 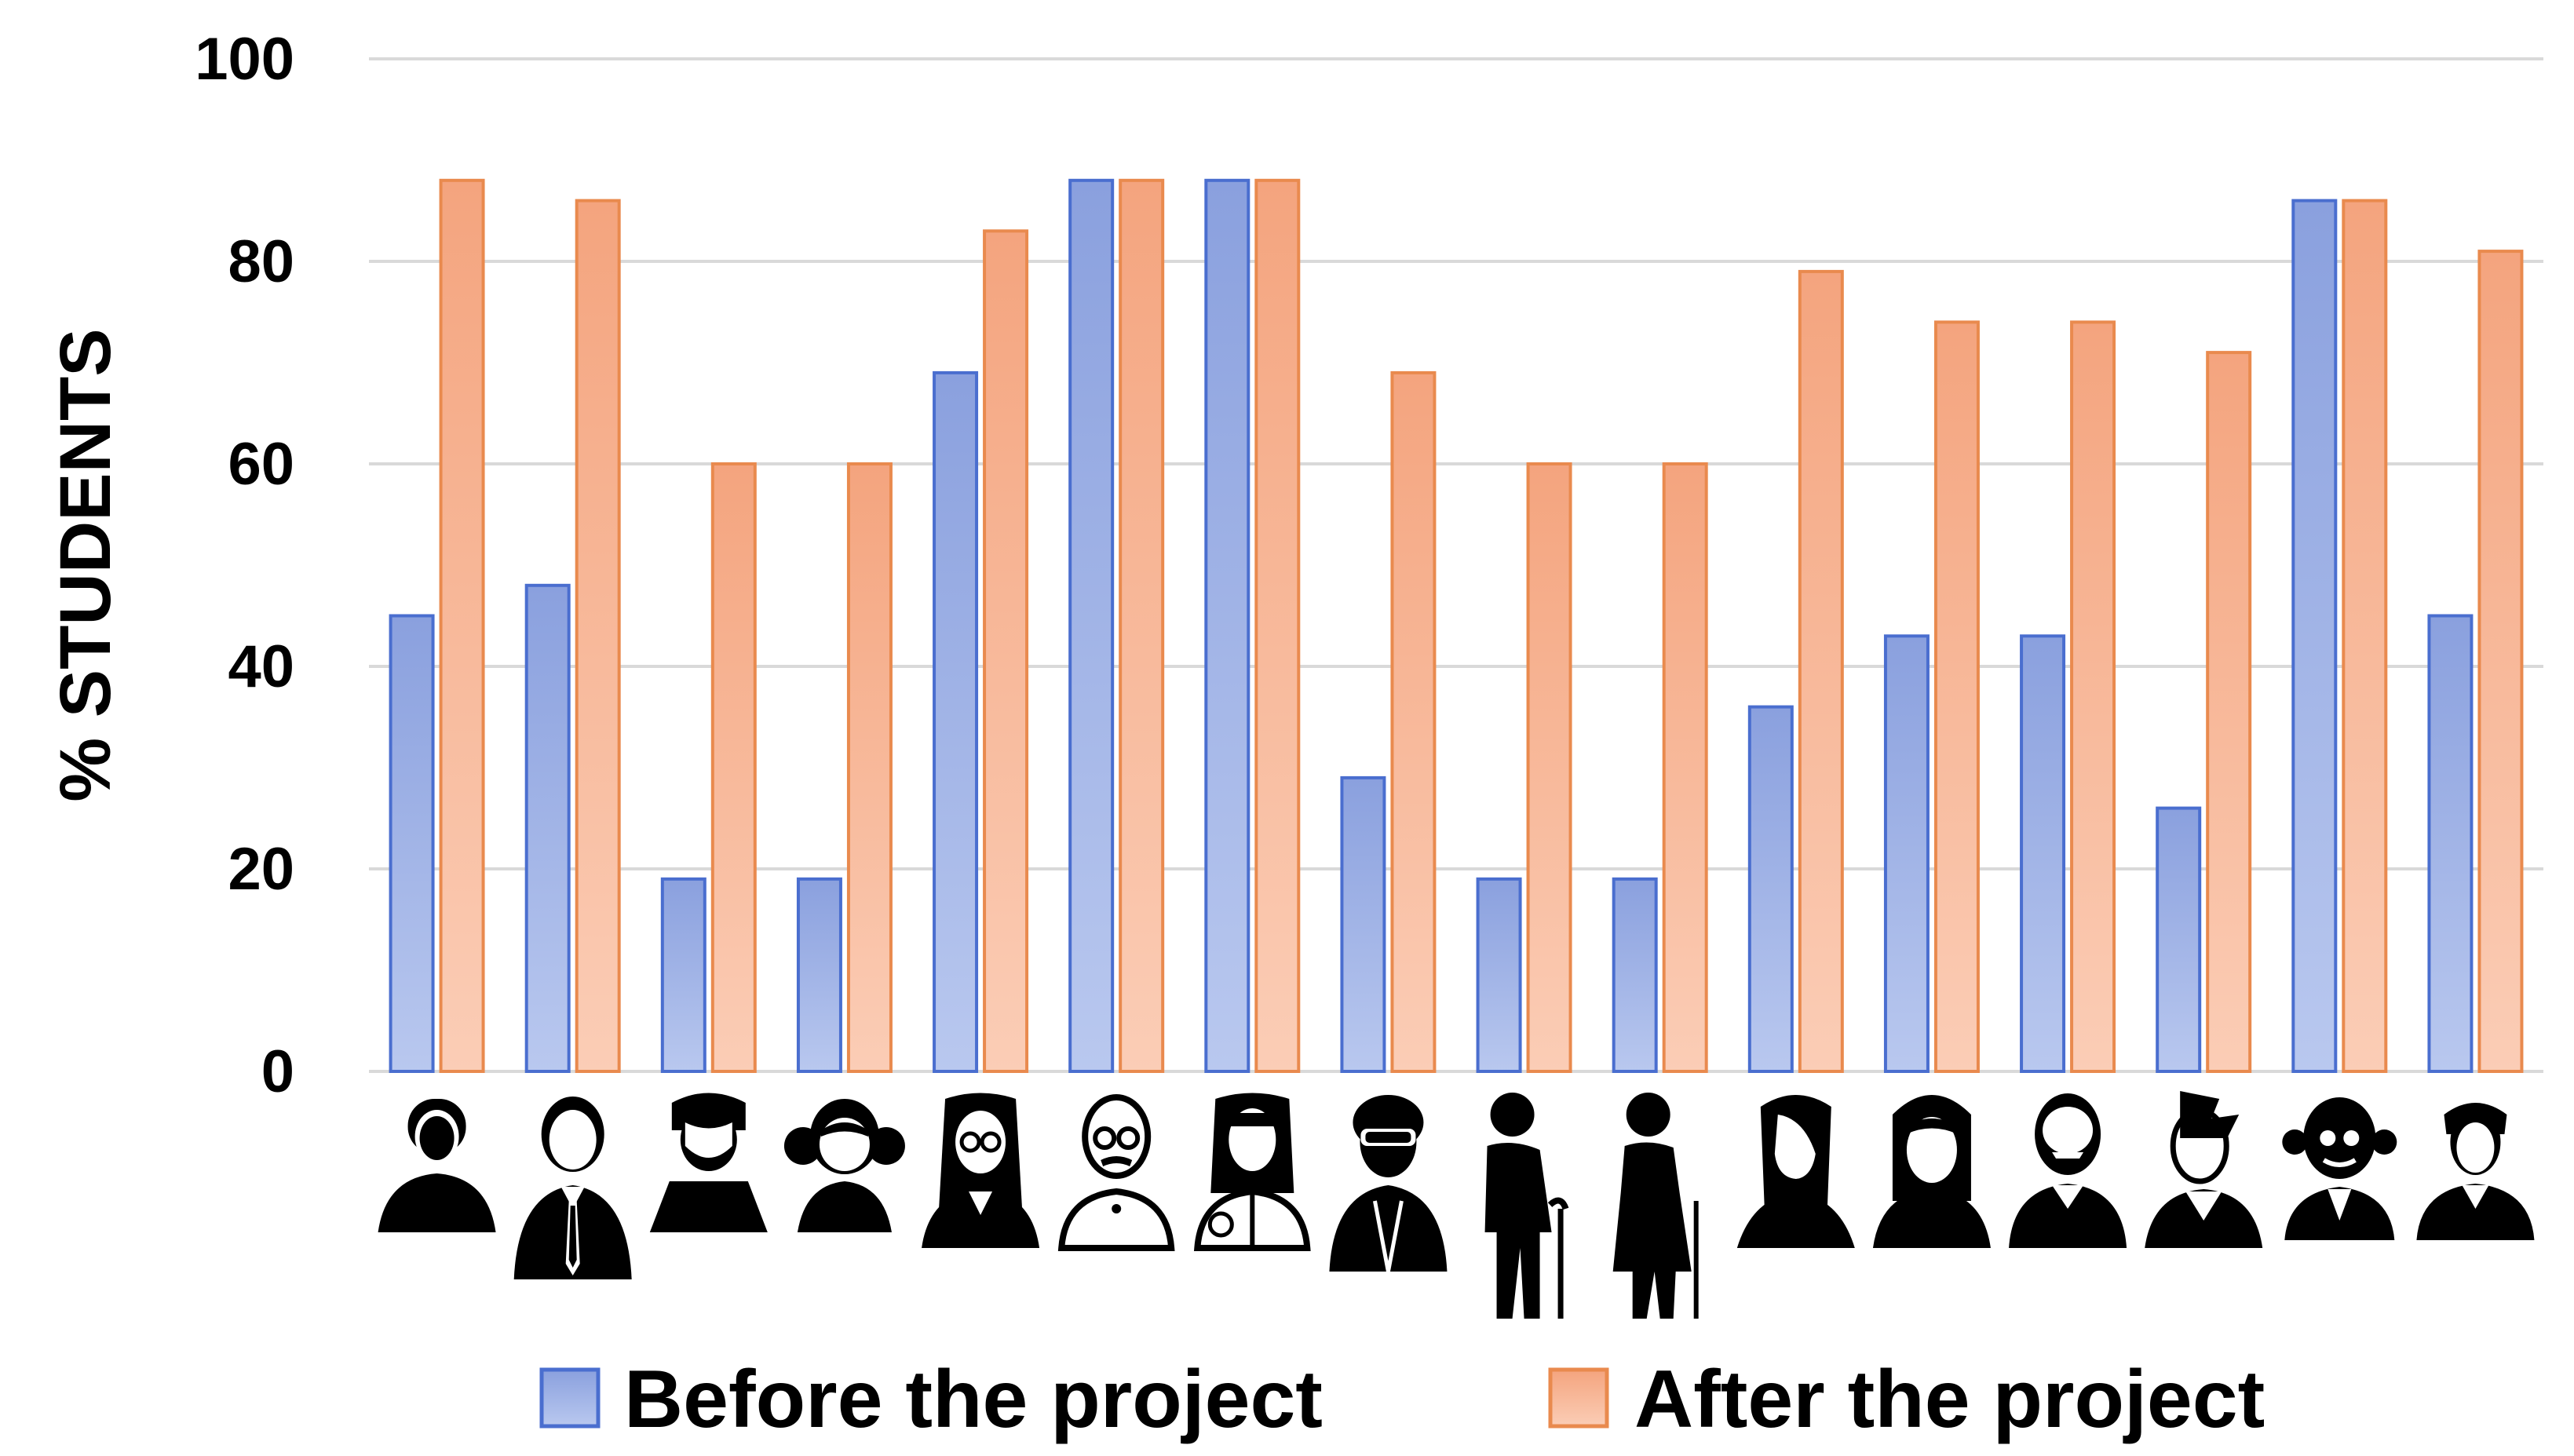 I want to click on bar-after-boy, so click(x=733, y=767).